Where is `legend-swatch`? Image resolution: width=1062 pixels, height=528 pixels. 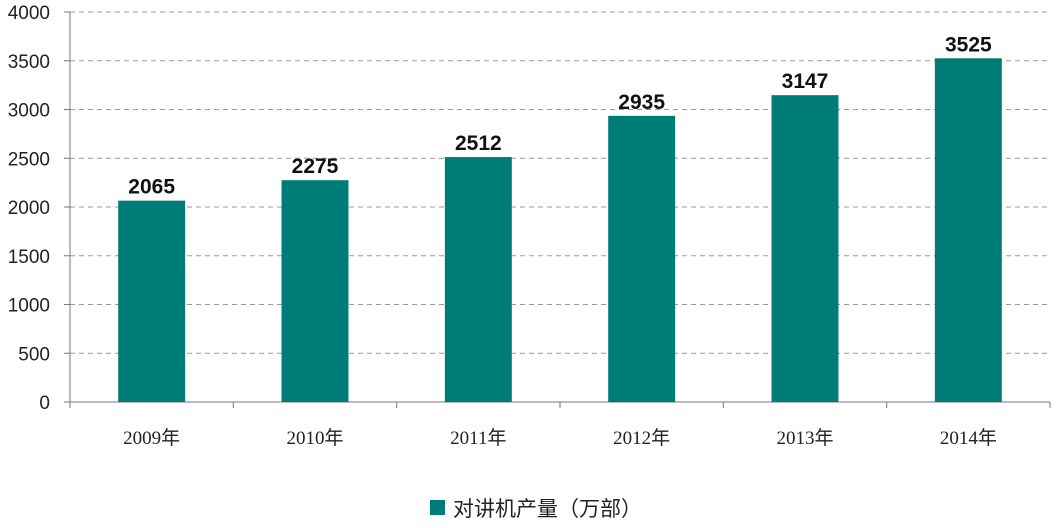
legend-swatch is located at coordinates (437, 507).